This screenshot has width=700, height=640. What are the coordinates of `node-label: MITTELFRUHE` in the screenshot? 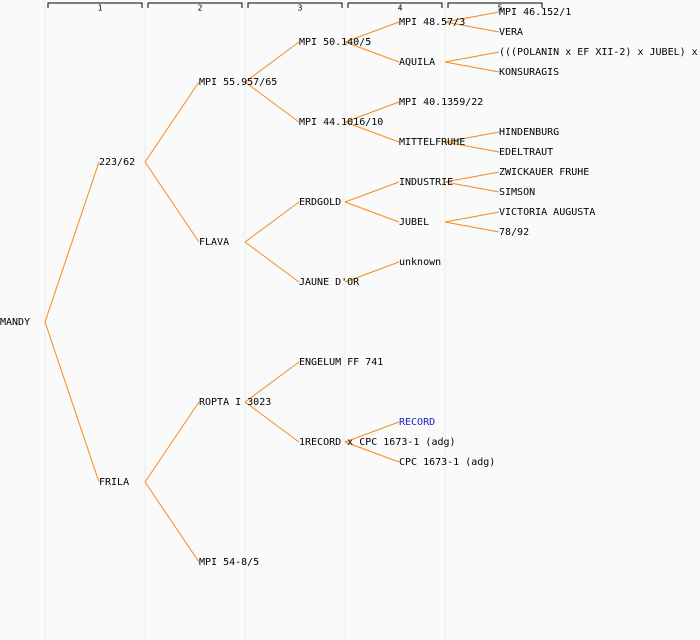 It's located at (432, 142).